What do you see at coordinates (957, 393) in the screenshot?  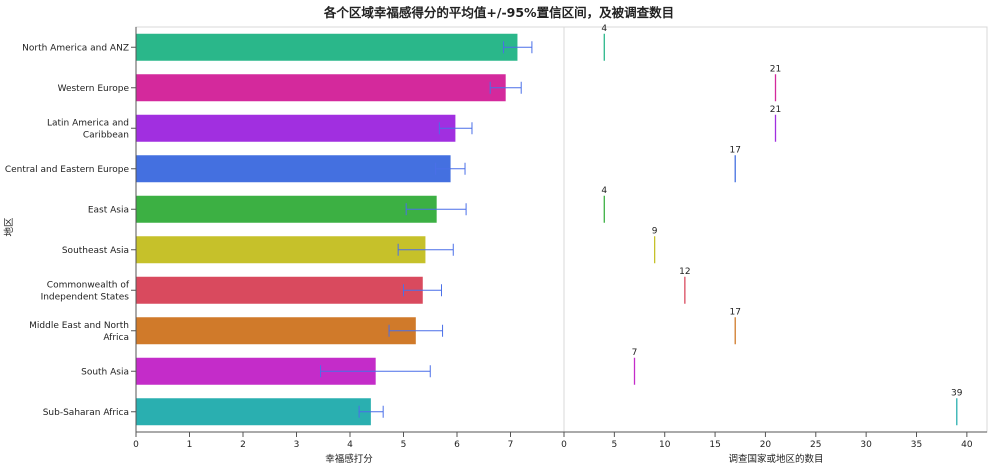 I see `count-label-10: 39` at bounding box center [957, 393].